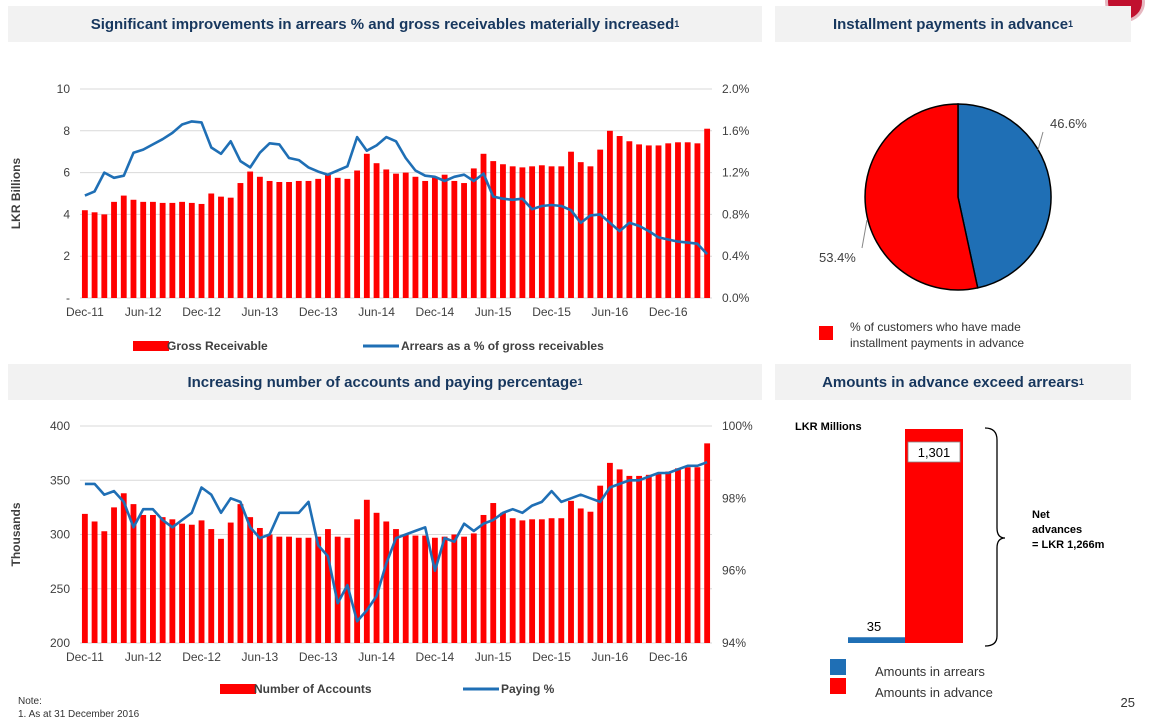  Describe the element at coordinates (953, 24) in the screenshot. I see `panel-title-installments: Installment payments in advance 1` at that location.